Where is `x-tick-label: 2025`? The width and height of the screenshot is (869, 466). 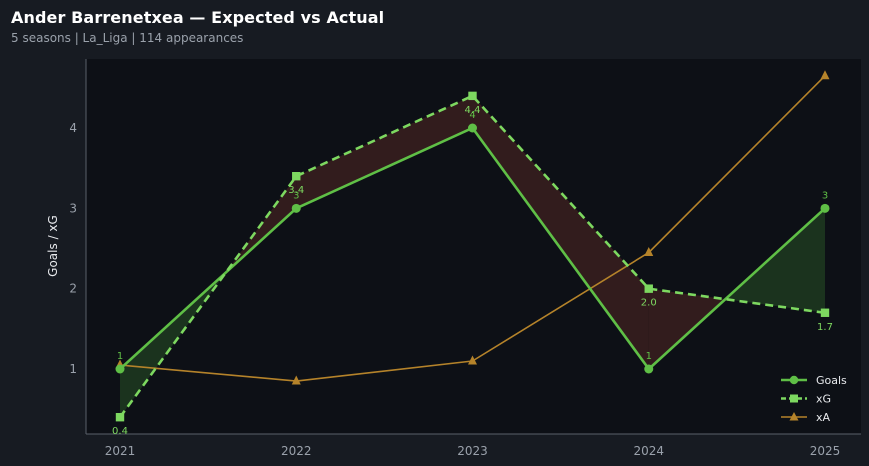
x-tick-label: 2025 is located at coordinates (825, 451).